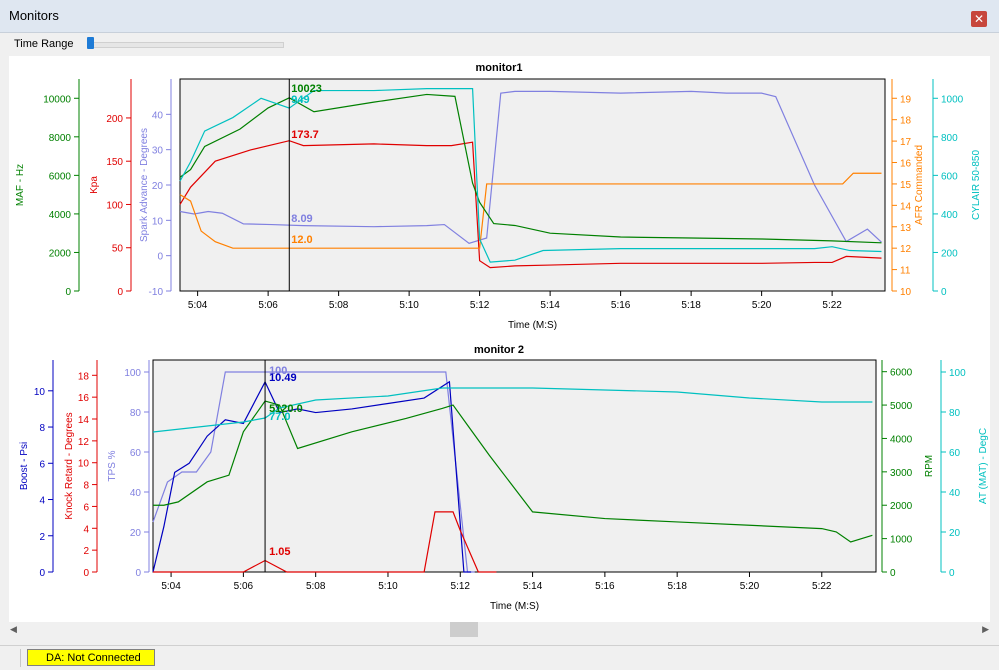  What do you see at coordinates (20, 185) in the screenshot?
I see `y-axis-label-maf: MAF - Hz` at bounding box center [20, 185].